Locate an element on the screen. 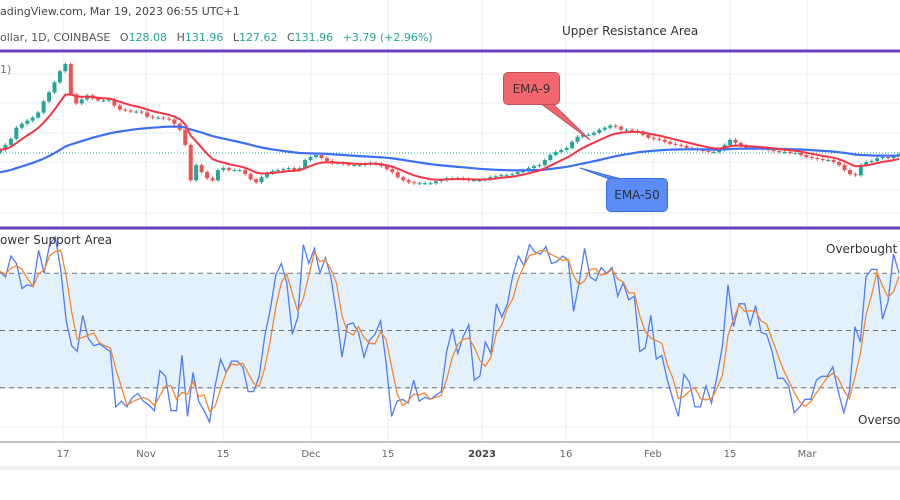 This screenshot has width=900, height=500. ema9-callout: EMA-9 is located at coordinates (531, 88).